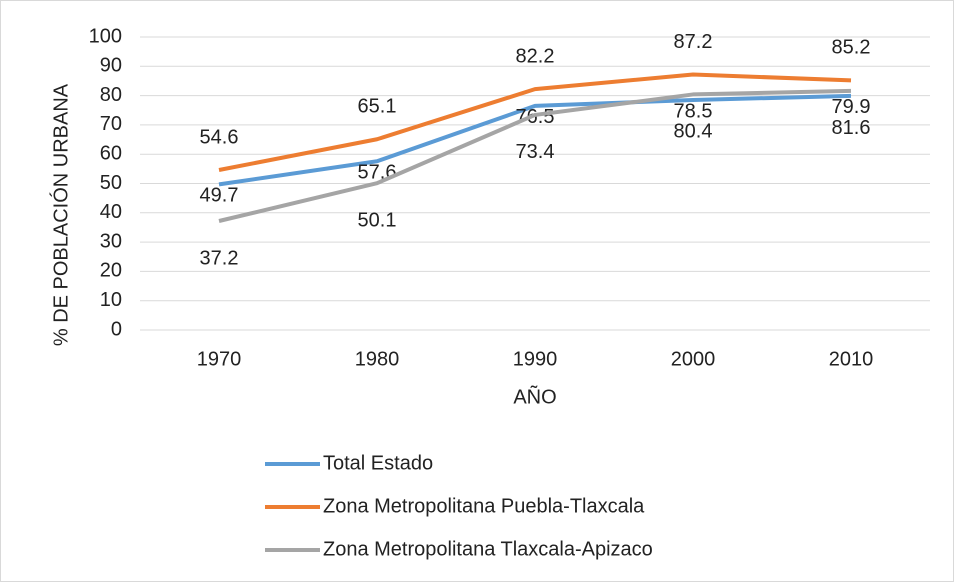 The image size is (955, 583). Describe the element at coordinates (219, 258) in the screenshot. I see `data-label: 37.2` at that location.